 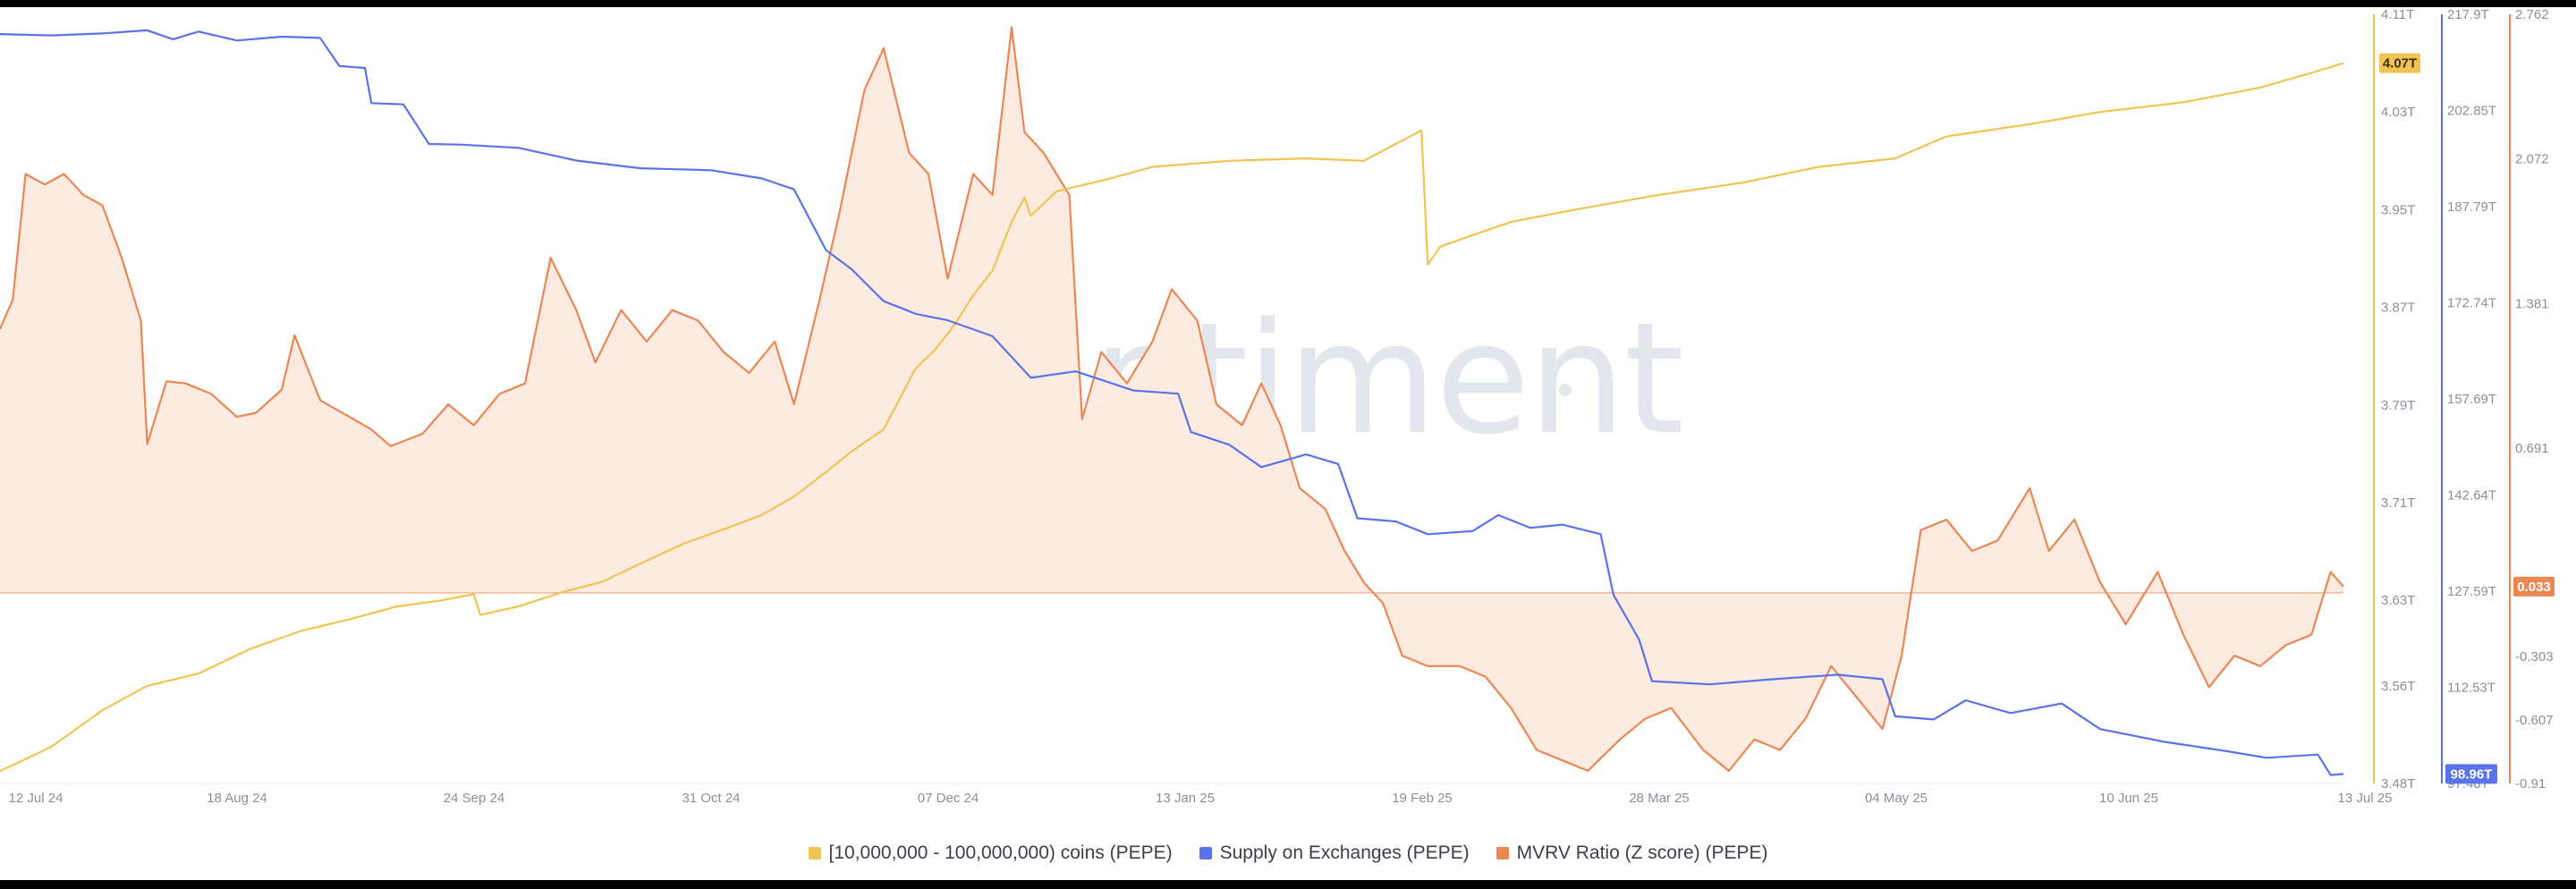 What do you see at coordinates (36, 799) in the screenshot?
I see `x-tick-label: 12 Jul 24` at bounding box center [36, 799].